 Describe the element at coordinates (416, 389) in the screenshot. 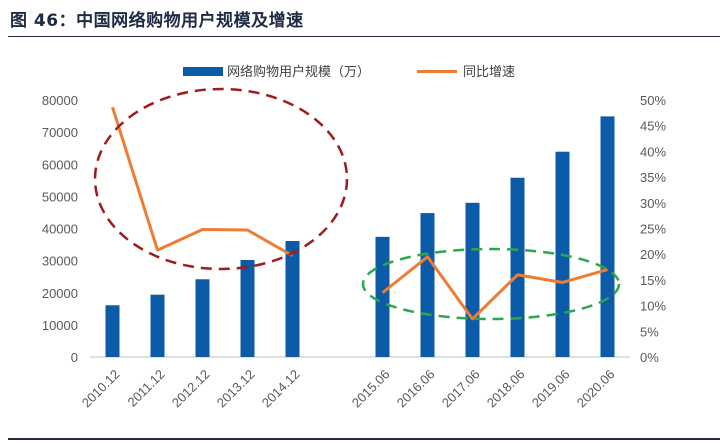

I see `x-tick-label: 2016.06` at that location.